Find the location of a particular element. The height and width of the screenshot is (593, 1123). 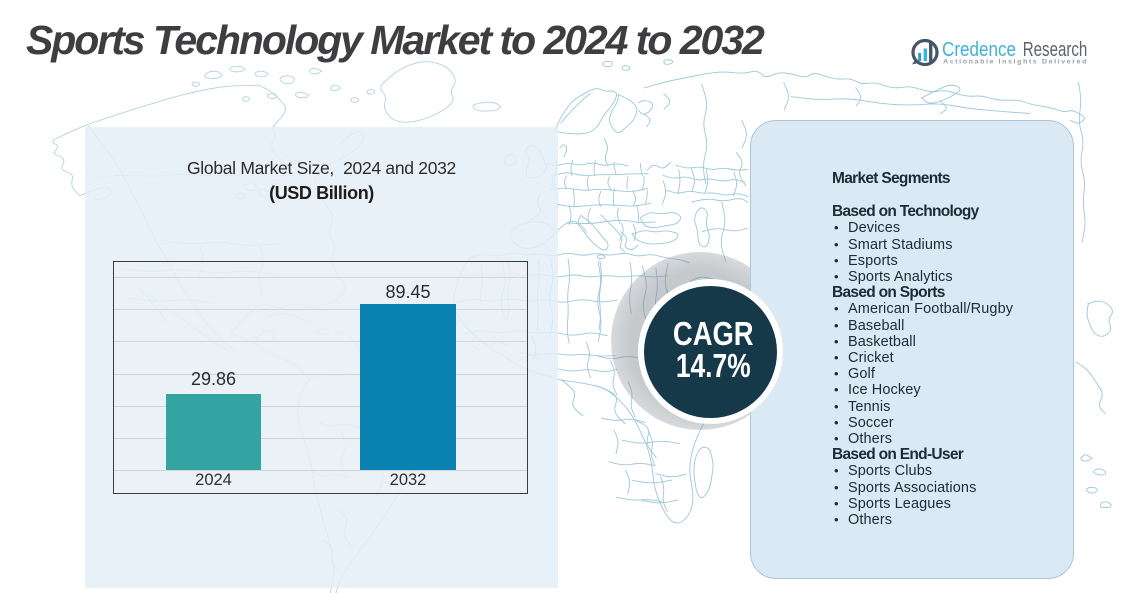

svg-text: Actionable Insights Delivered is located at coordinates (1015, 62).